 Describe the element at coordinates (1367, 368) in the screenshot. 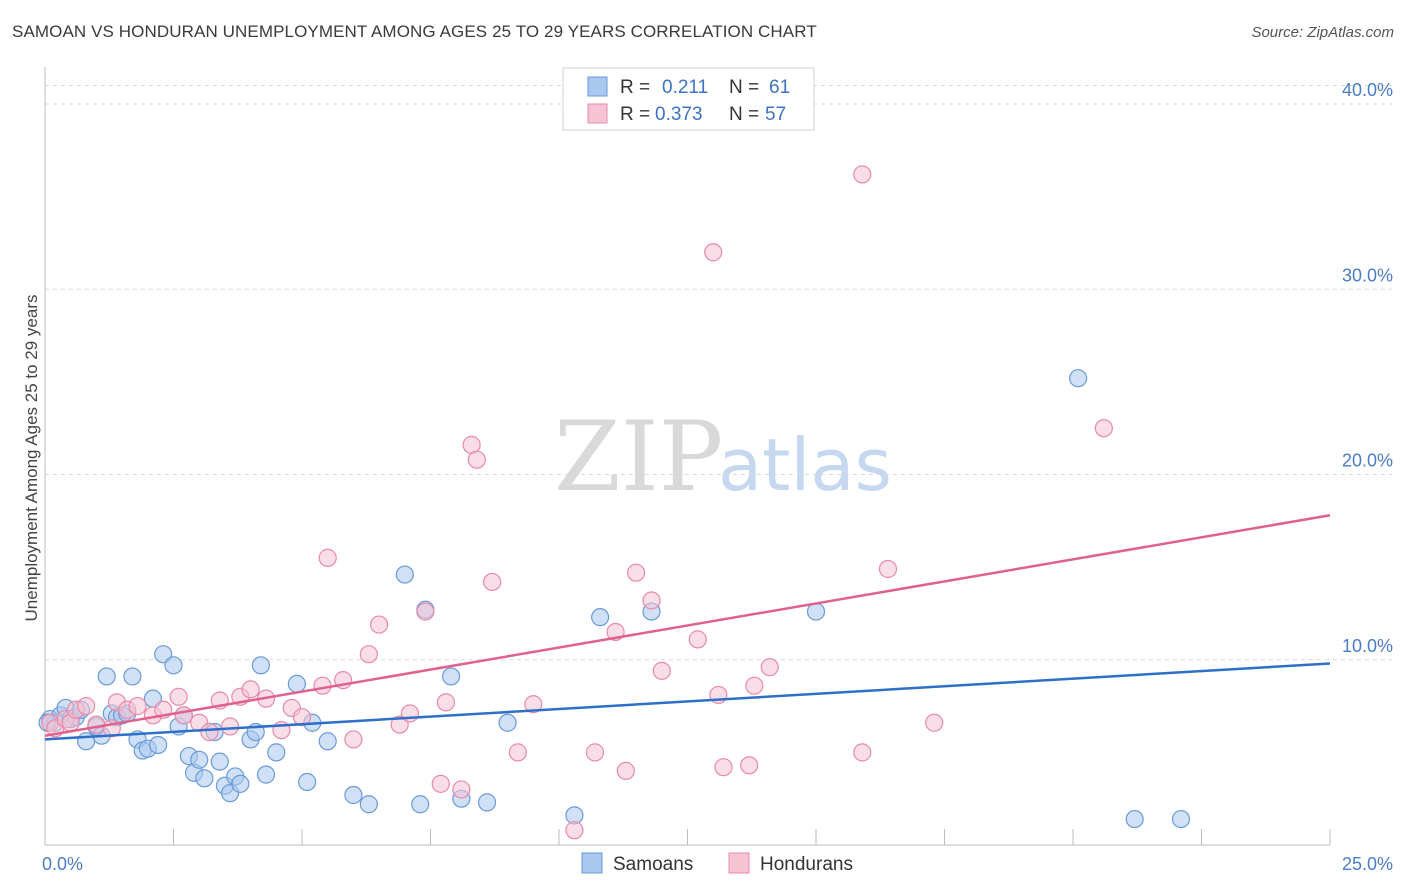

I see `y-tick-labels: 10.0% 20.0% 30.0% 40.0%` at that location.